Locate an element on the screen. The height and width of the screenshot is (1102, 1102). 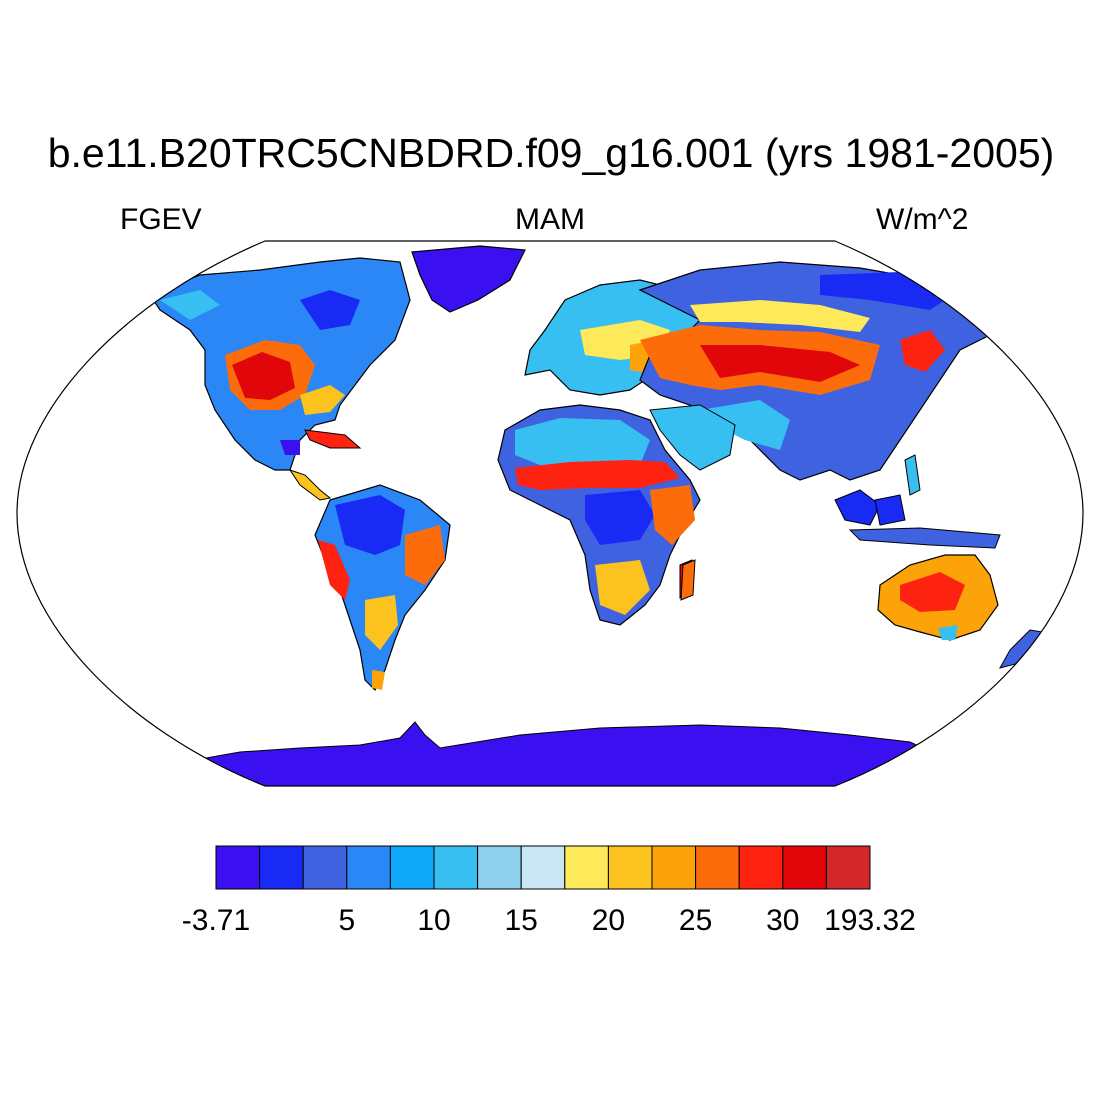
colorbar-tick-label: 25 is located at coordinates (695, 920).